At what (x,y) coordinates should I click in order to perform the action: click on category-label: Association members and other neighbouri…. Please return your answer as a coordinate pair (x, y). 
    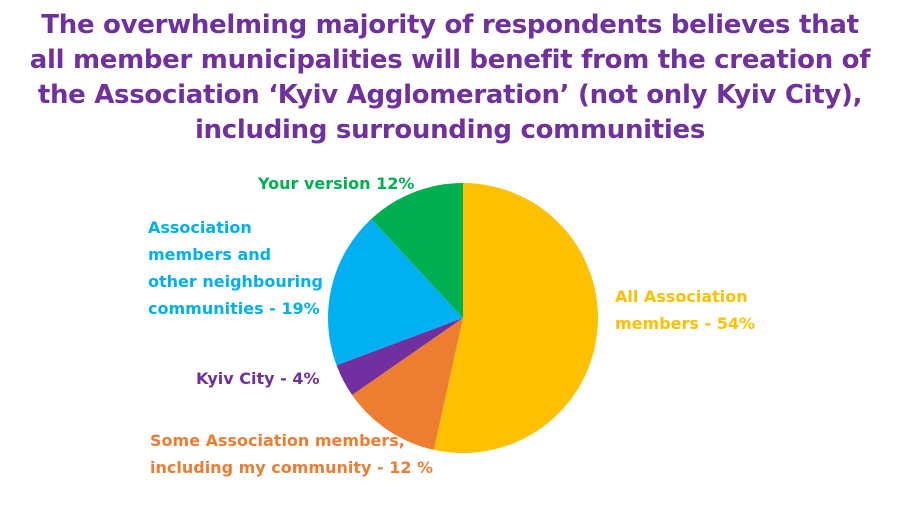
    Looking at the image, I should click on (235, 268).